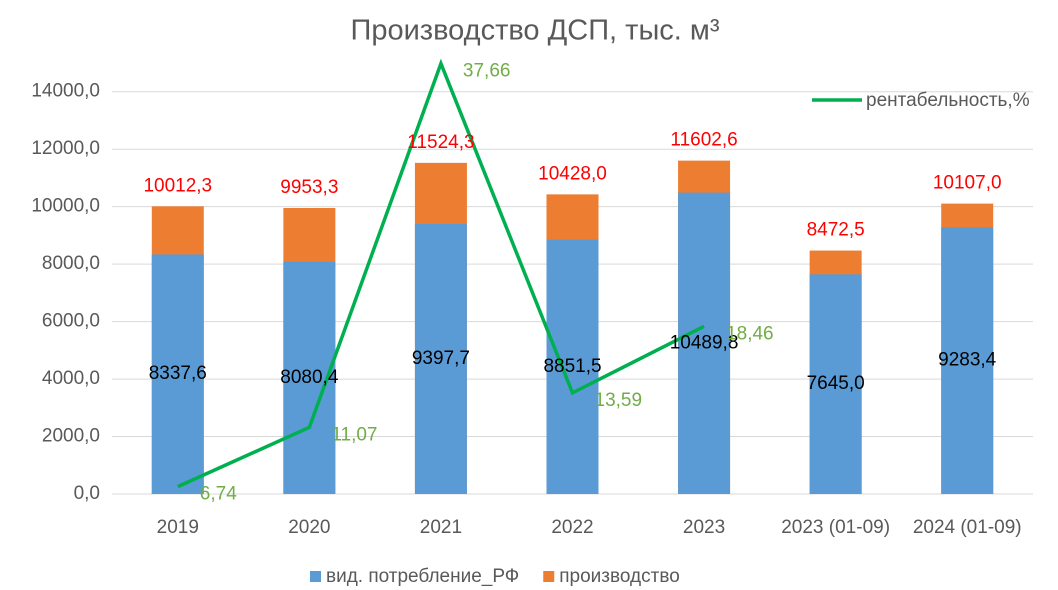  I want to click on data-label: 10428,0, so click(572, 173).